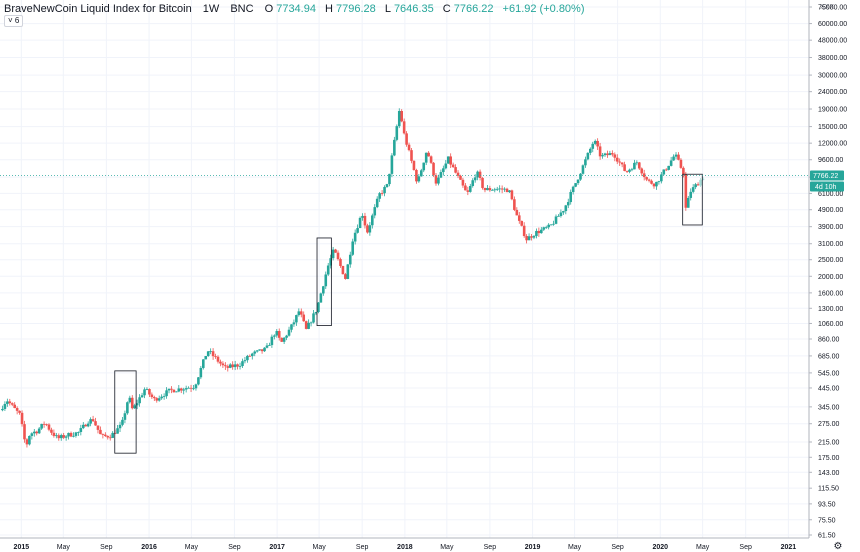 Image resolution: width=860 pixels, height=552 pixels. I want to click on y-tick-label: 685.00, so click(829, 356).